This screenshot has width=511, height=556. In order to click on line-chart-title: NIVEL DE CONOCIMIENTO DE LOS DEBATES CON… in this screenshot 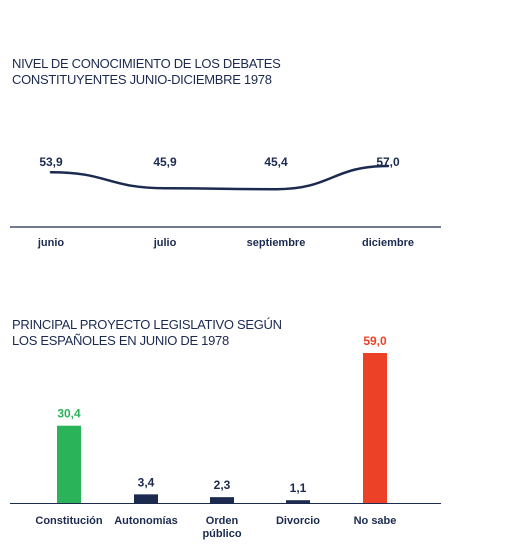, I will do `click(146, 71)`.